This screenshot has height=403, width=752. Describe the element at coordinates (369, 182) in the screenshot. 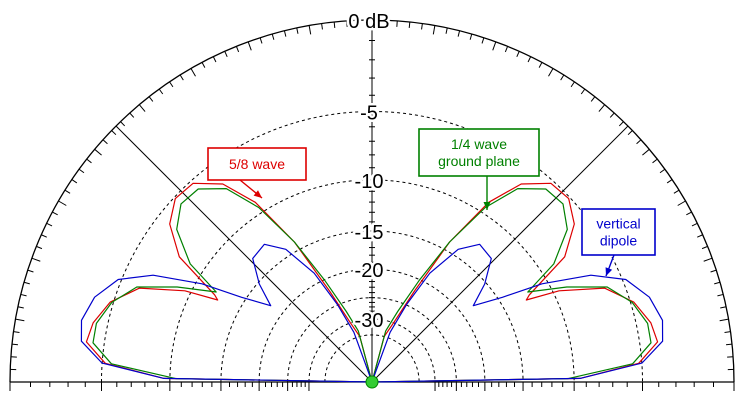

I see `ring-label: -10` at that location.